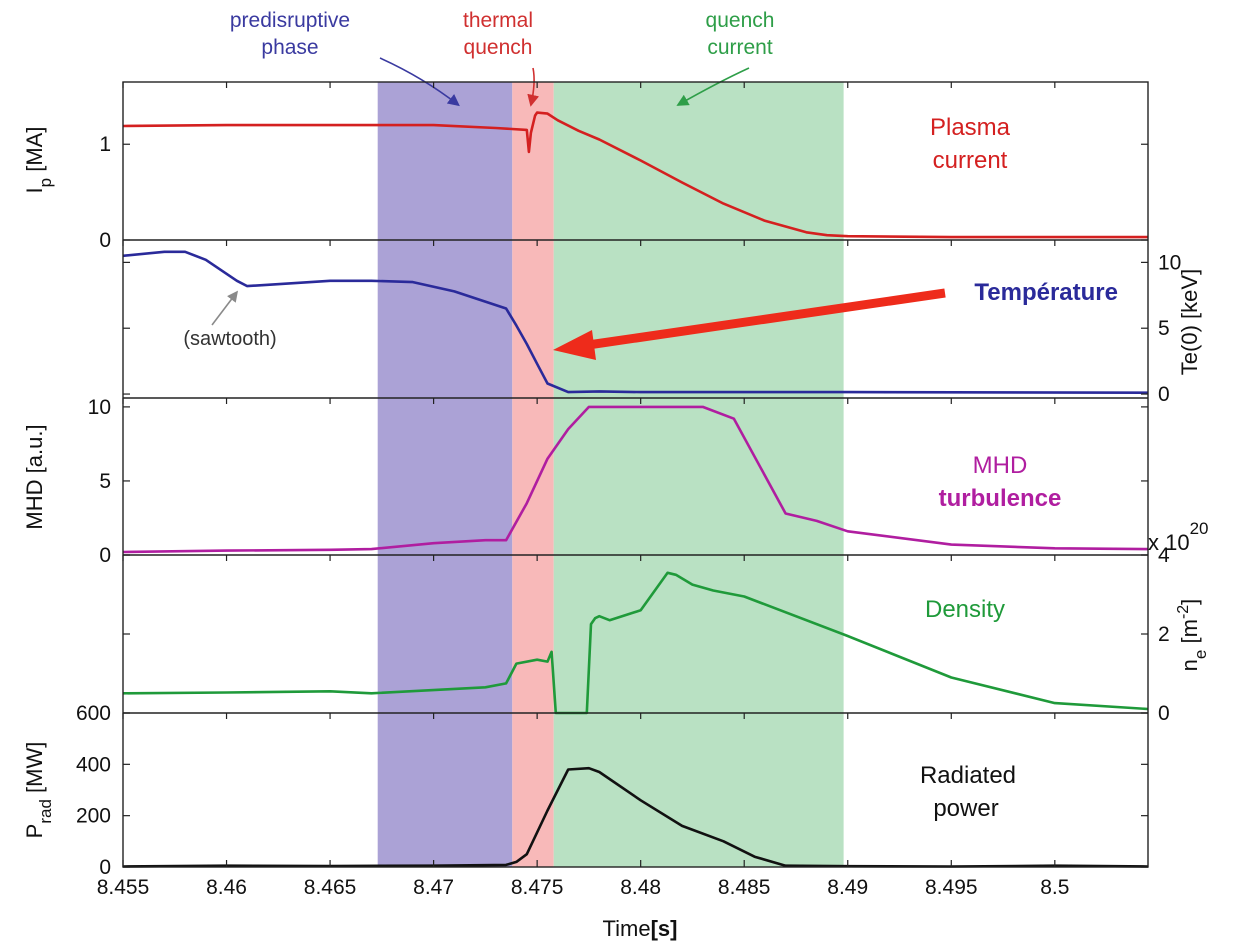  What do you see at coordinates (1000, 465) in the screenshot?
I see `mhd-series-label: MHD` at bounding box center [1000, 465].